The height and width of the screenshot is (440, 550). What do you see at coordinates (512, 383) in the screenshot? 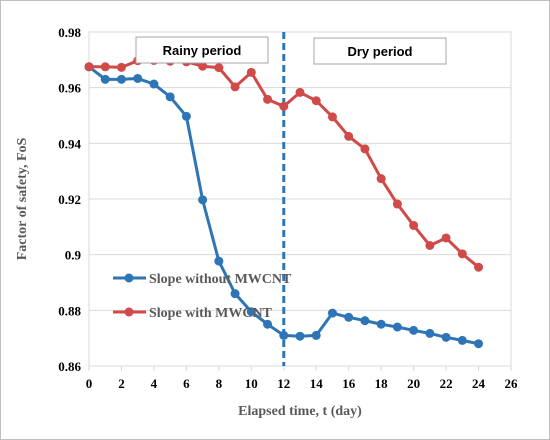
I see `x-tick-label: 26` at bounding box center [512, 383].